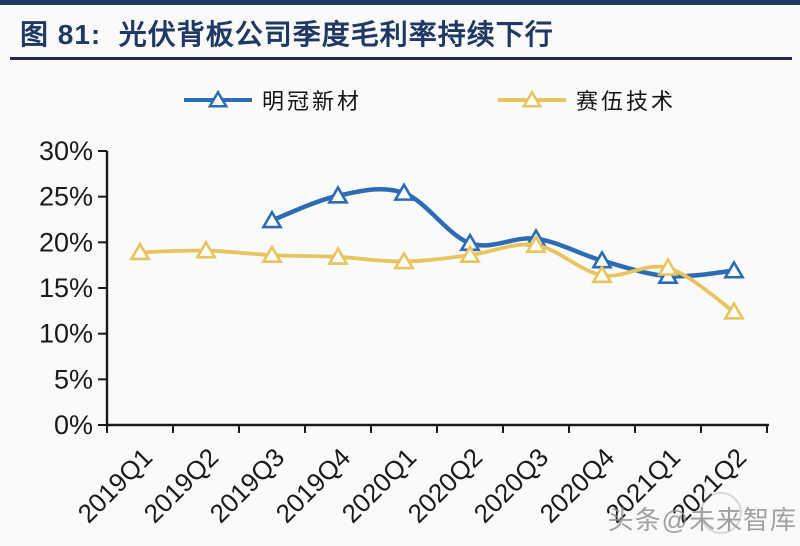  I want to click on watermark-logo-icon, so click(720, 513).